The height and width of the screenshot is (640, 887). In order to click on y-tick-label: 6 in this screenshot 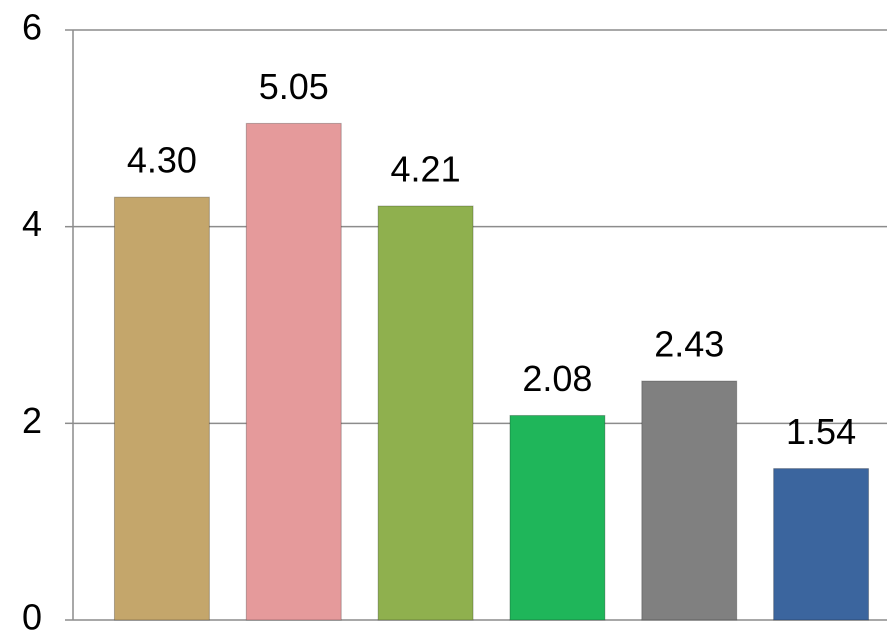, I will do `click(32, 27)`.